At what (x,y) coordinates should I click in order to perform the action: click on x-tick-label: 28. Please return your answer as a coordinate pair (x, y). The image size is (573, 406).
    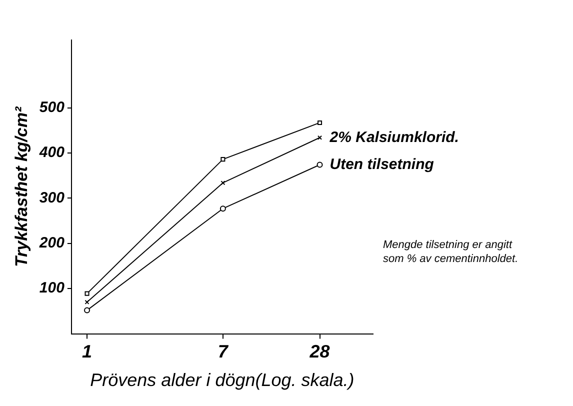
    Looking at the image, I should click on (319, 352).